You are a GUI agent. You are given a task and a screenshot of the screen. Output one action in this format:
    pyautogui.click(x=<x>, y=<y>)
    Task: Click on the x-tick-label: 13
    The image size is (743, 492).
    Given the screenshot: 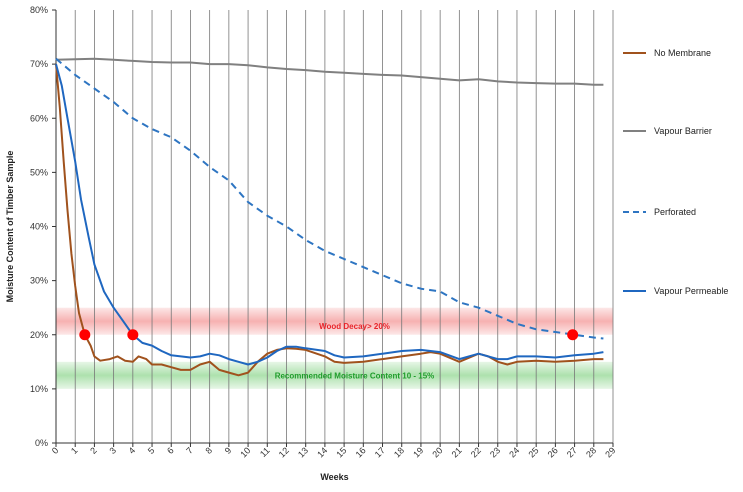 What is the action you would take?
    pyautogui.click(x=303, y=452)
    